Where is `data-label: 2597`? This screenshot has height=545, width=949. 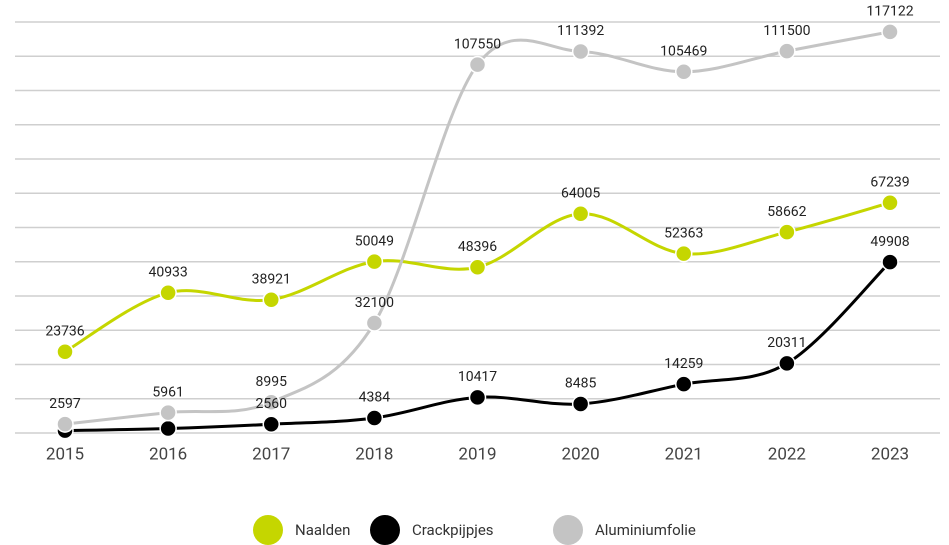
data-label: 2597 is located at coordinates (65, 404).